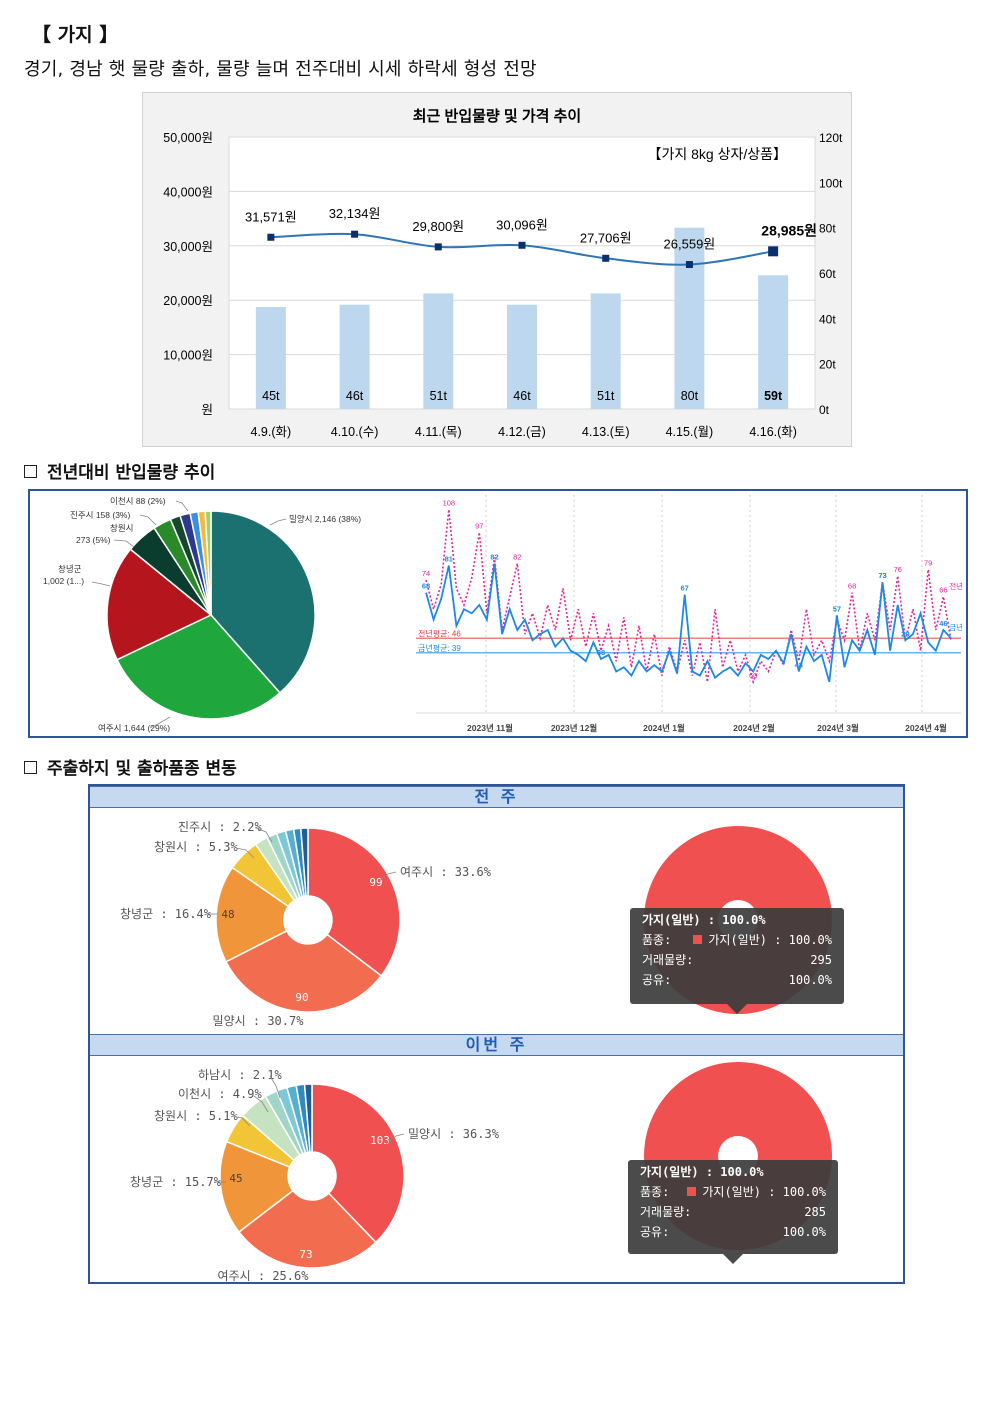  What do you see at coordinates (831, 138) in the screenshot?
I see `y-right-tick: 120t` at bounding box center [831, 138].